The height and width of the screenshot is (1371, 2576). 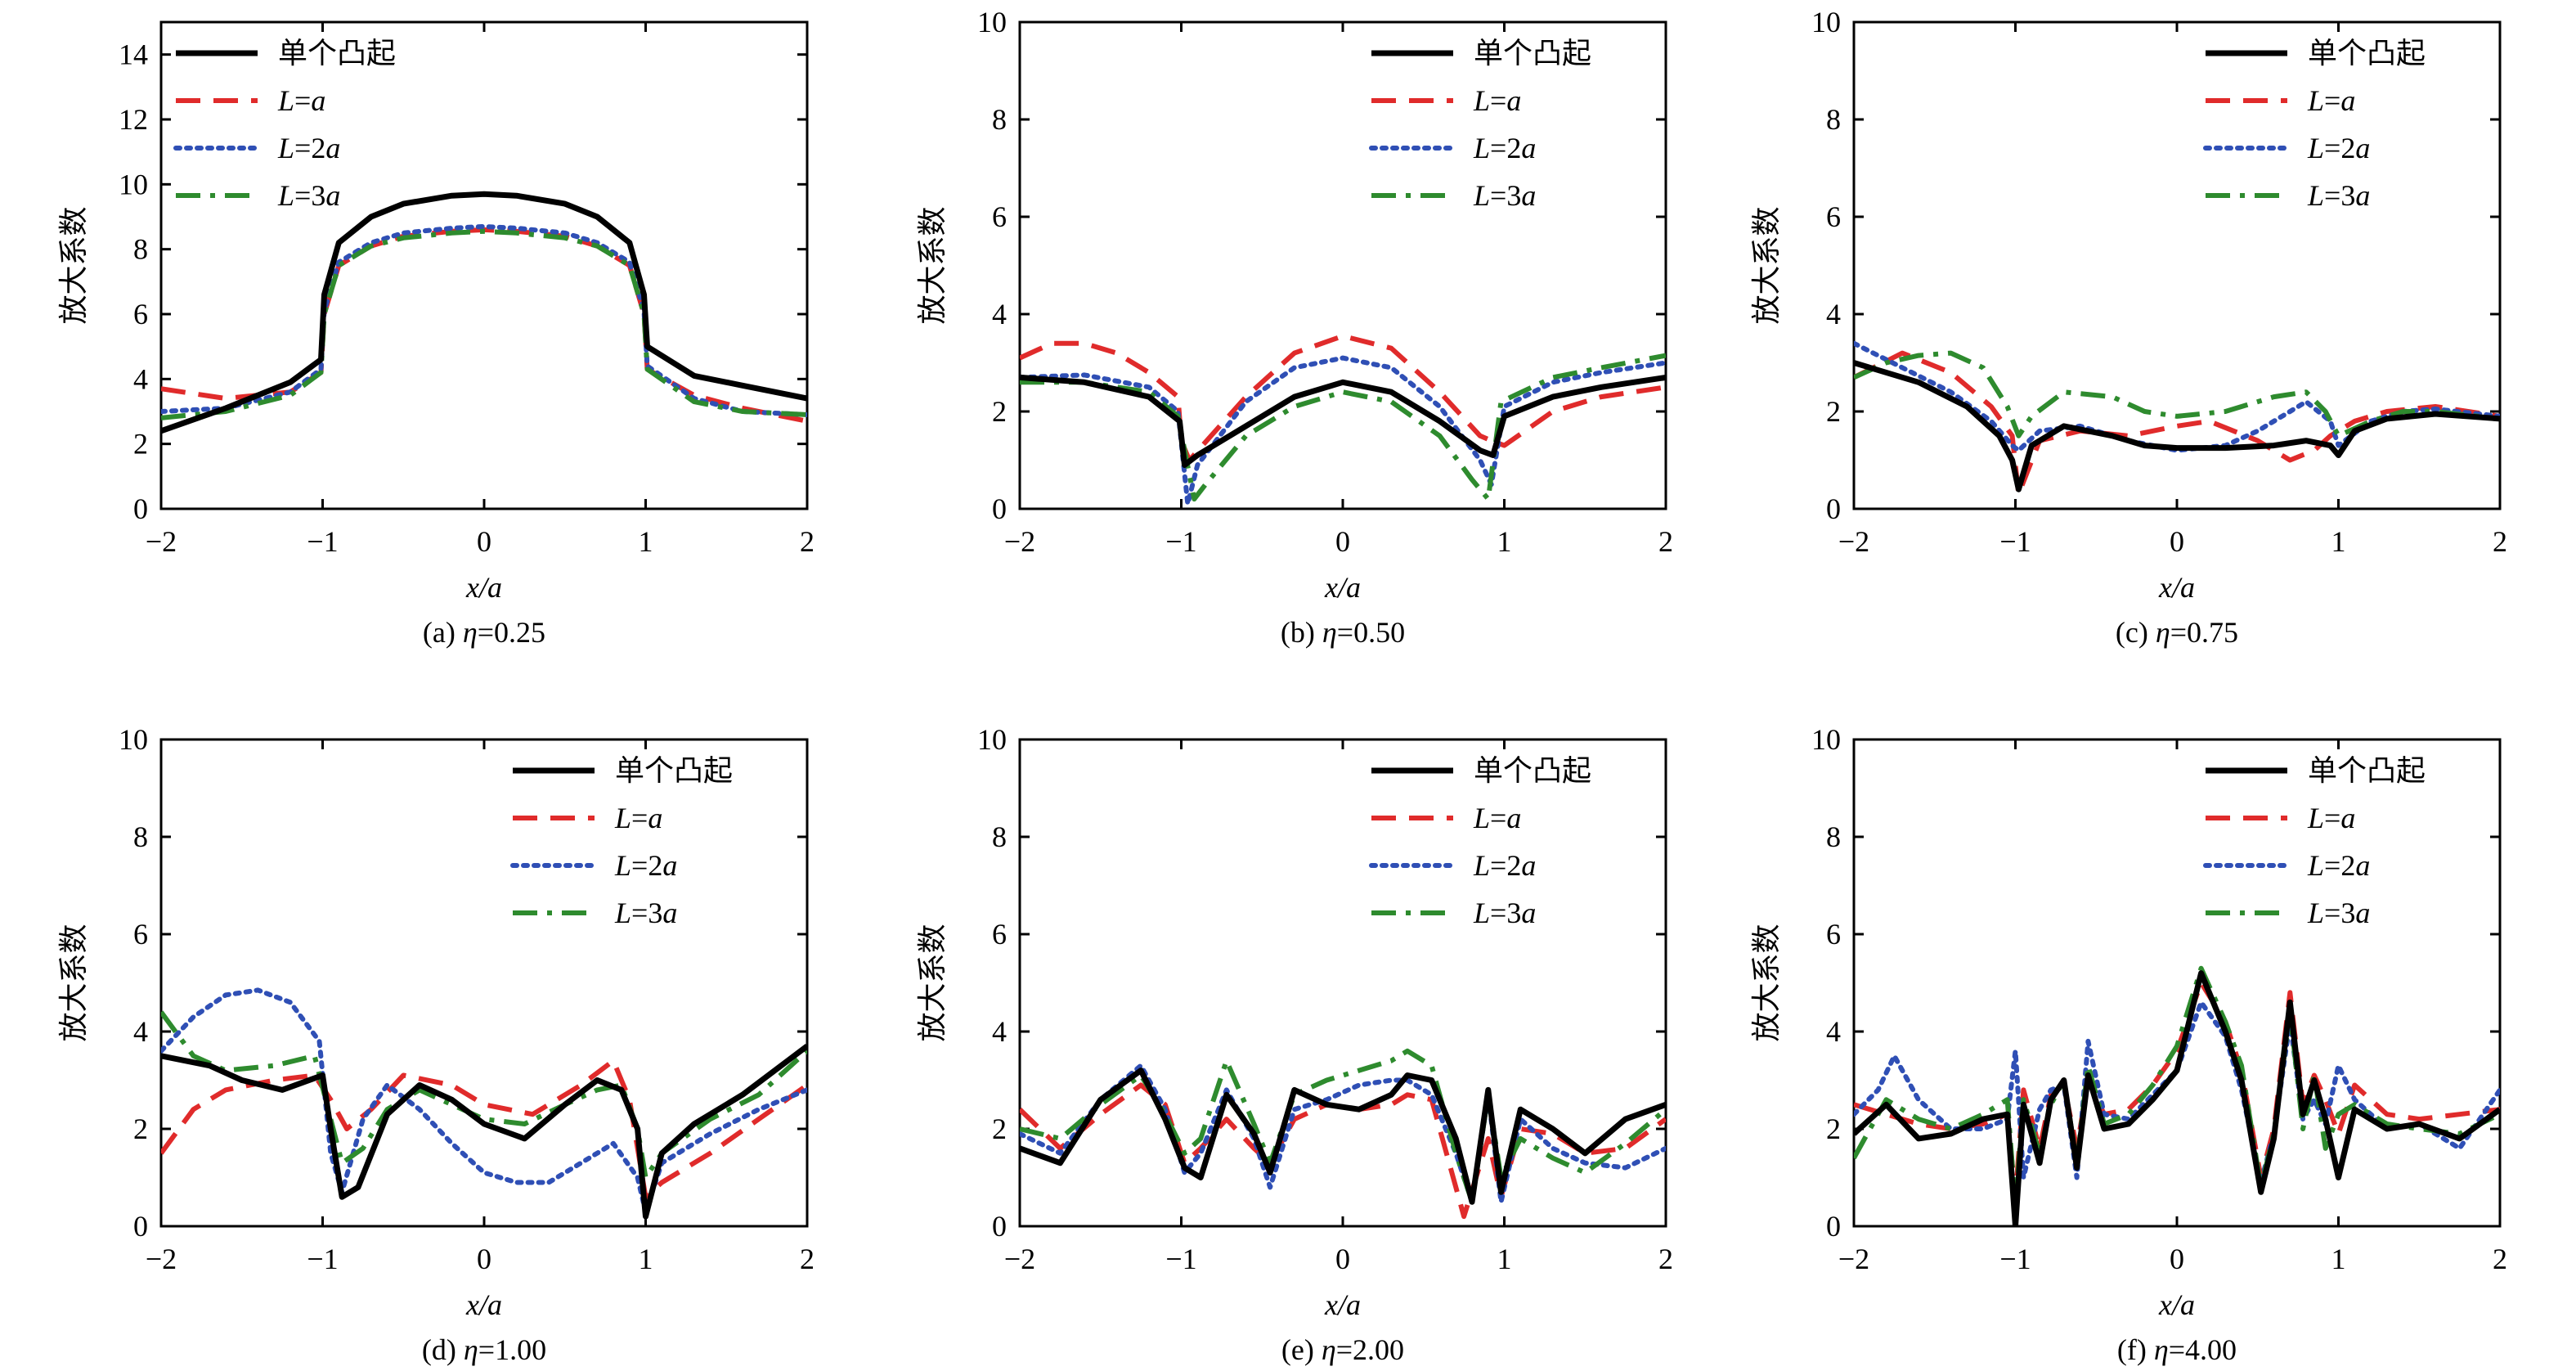 What do you see at coordinates (512, 1349) in the screenshot?
I see `caption-value: =1.00` at bounding box center [512, 1349].